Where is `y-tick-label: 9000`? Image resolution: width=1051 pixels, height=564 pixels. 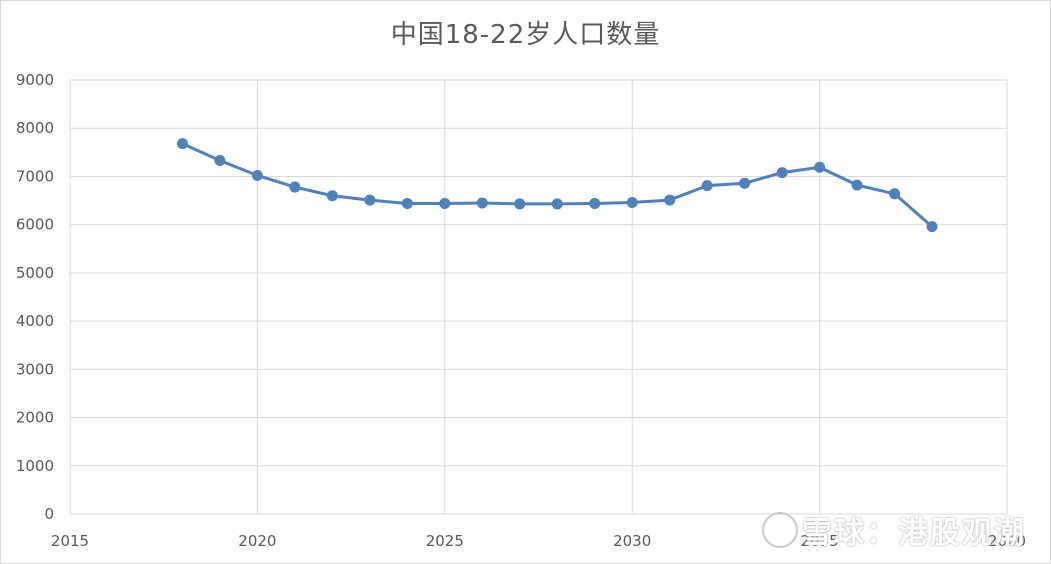 y-tick-label: 9000 is located at coordinates (35, 80).